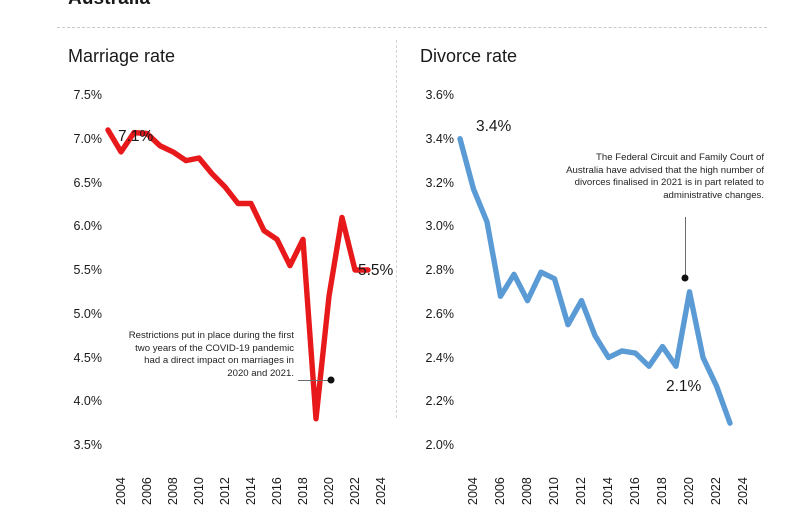 This screenshot has width=800, height=505. Describe the element at coordinates (581, 491) in the screenshot. I see `divorce-x-tick-label: 2012` at that location.